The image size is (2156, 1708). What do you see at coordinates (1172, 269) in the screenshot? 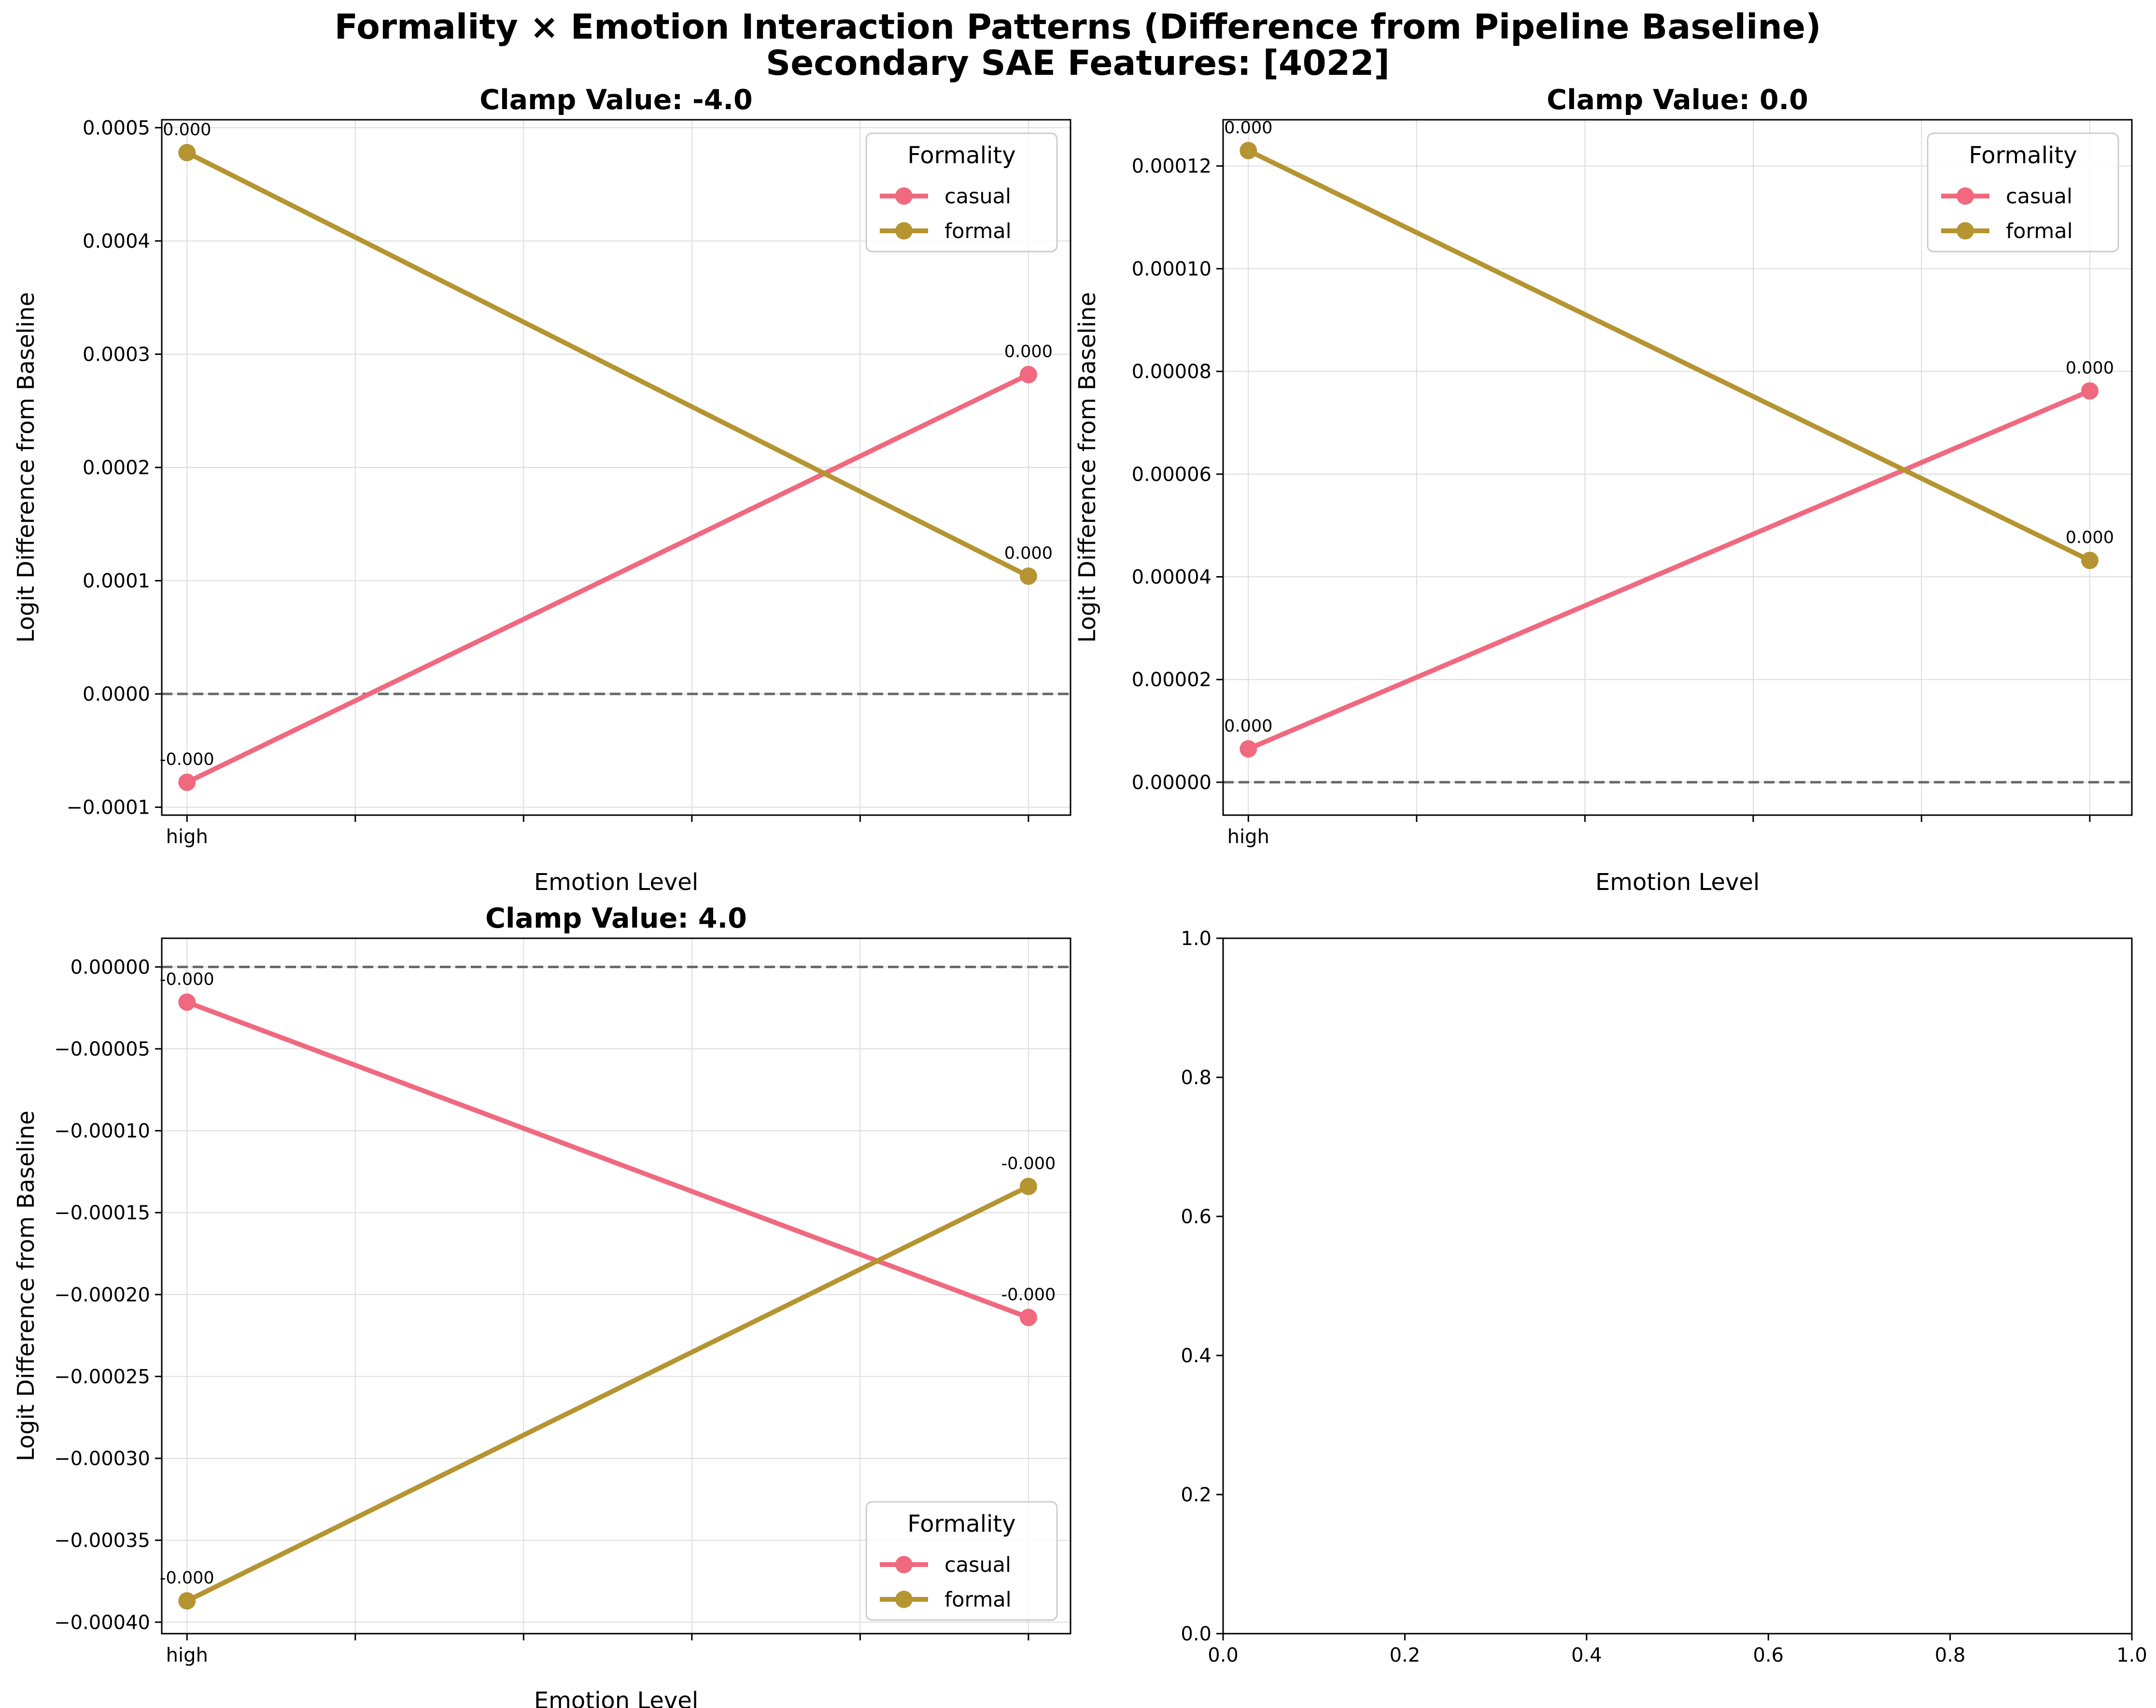
I see `y-tick-label: 0.00010` at bounding box center [1172, 269].